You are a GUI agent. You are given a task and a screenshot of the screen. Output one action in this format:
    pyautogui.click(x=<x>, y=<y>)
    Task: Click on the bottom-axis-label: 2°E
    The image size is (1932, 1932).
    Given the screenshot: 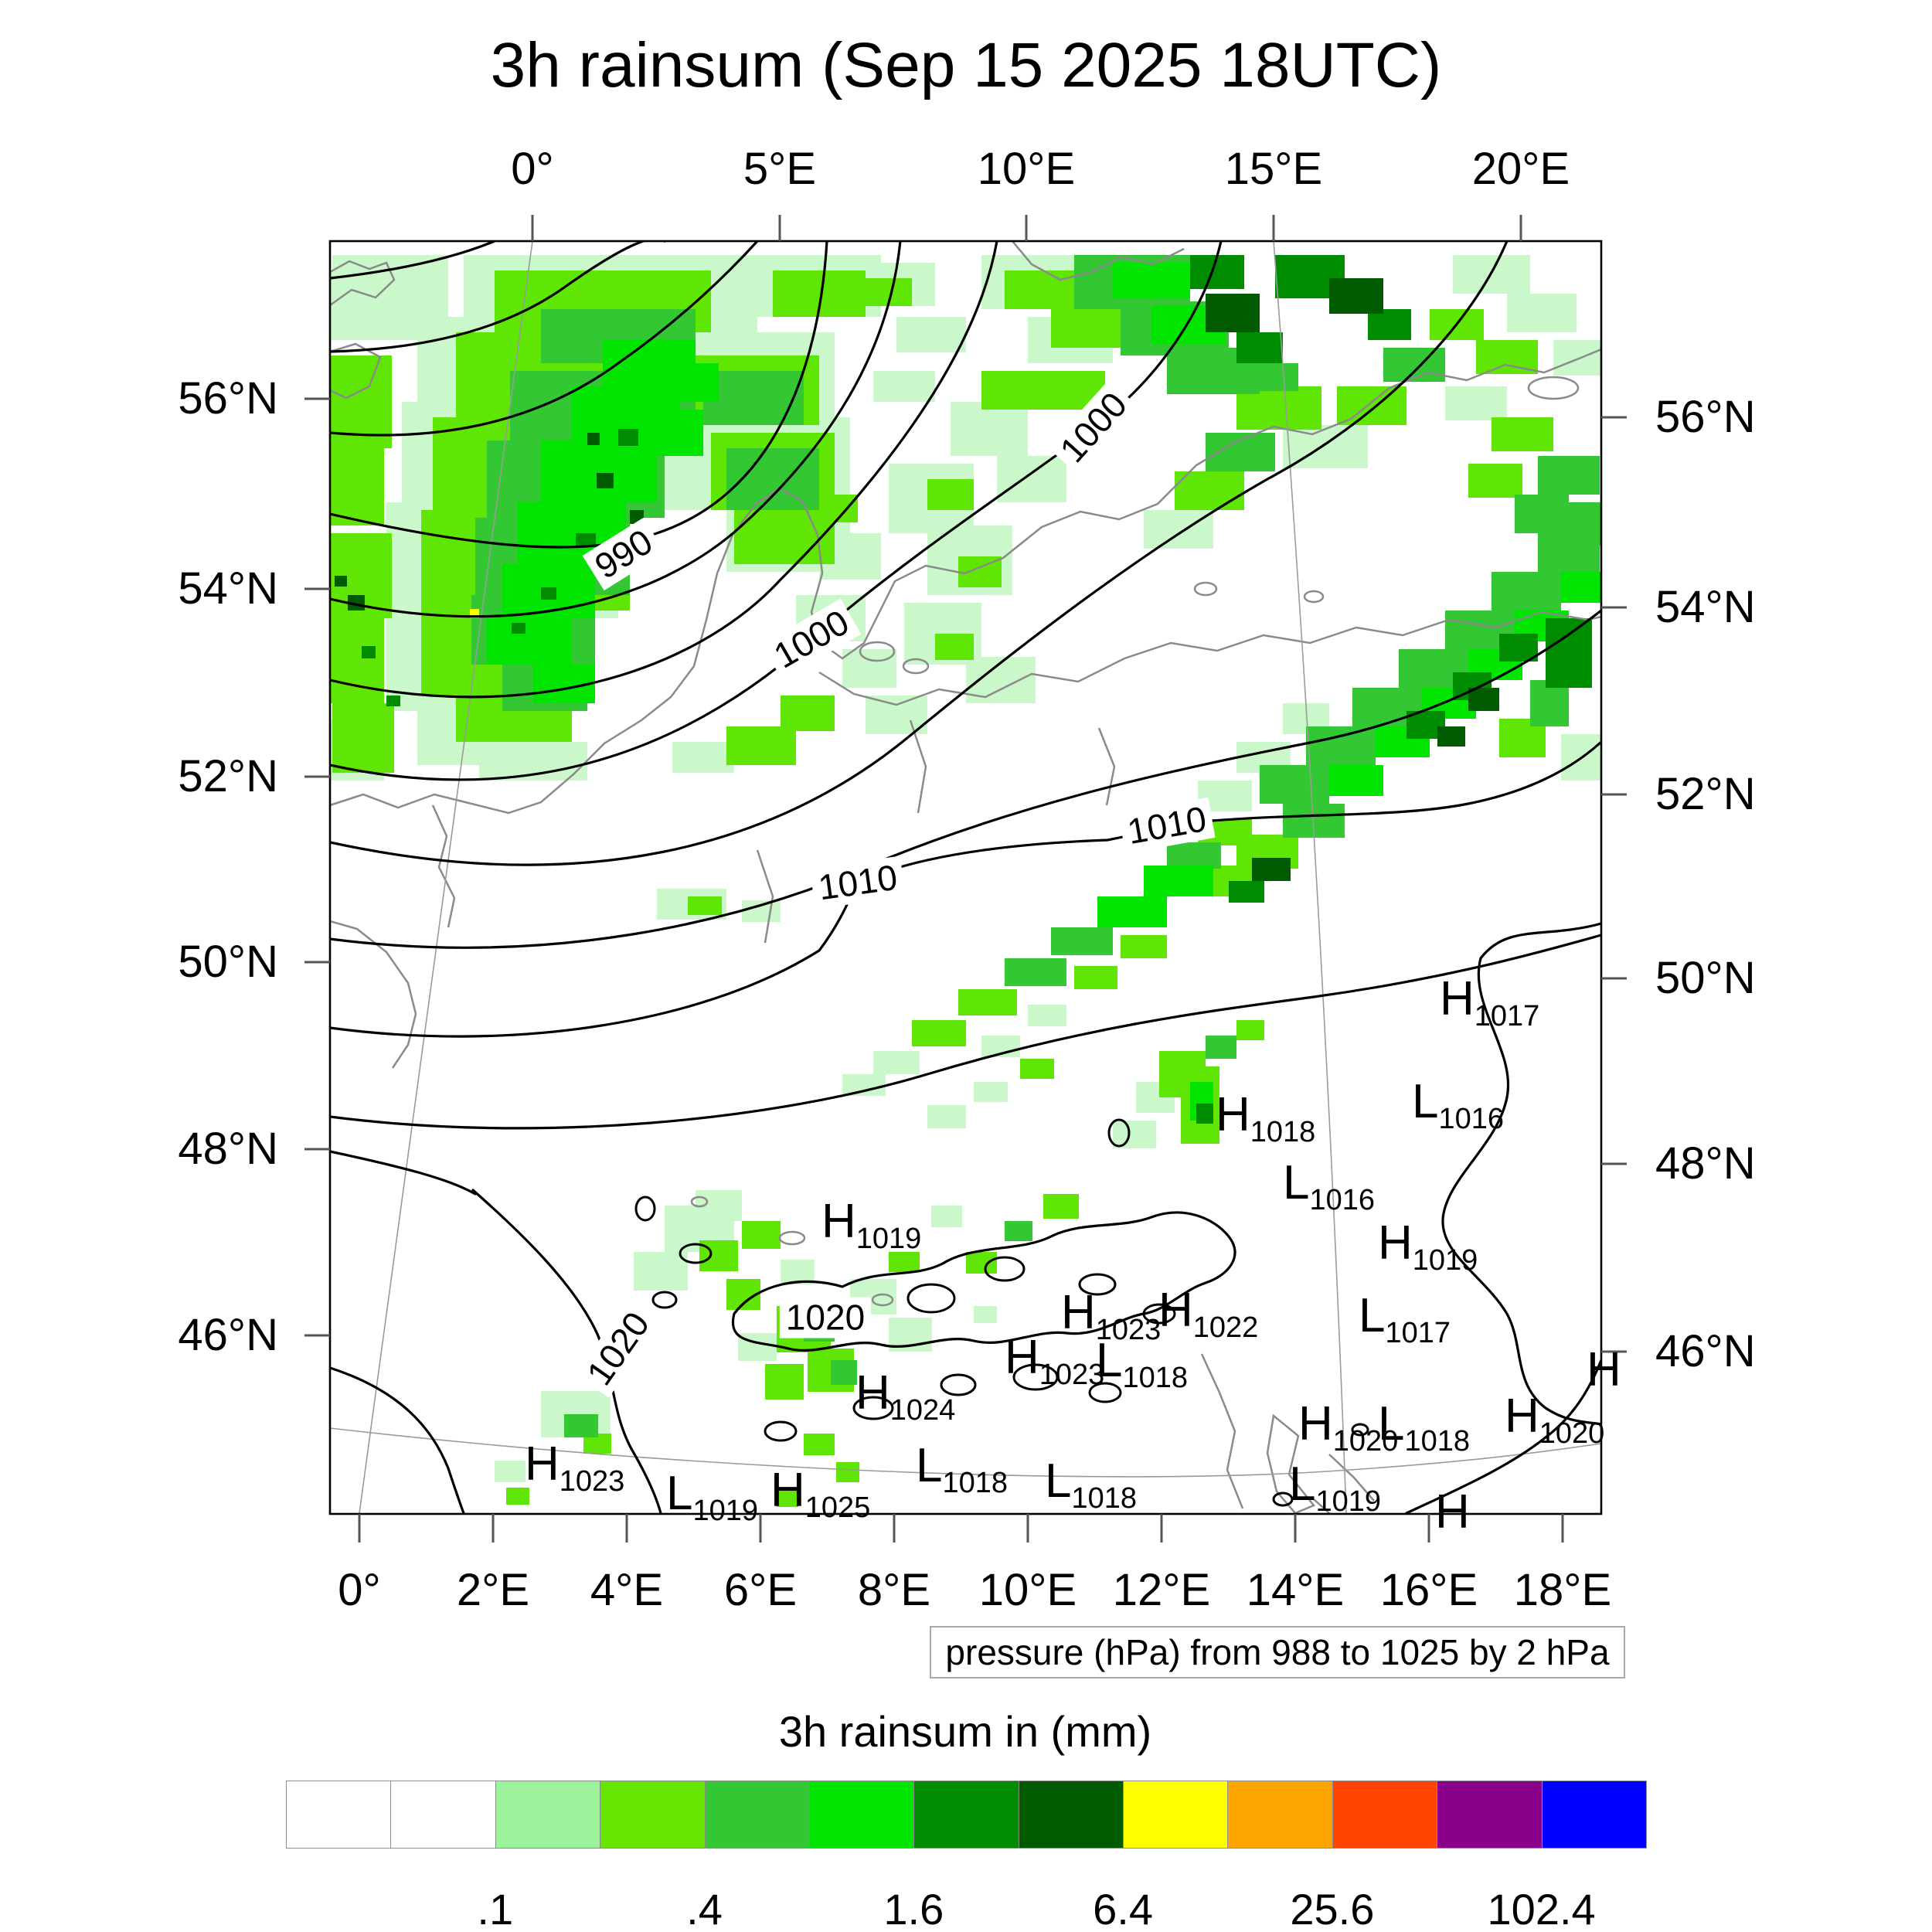 What is the action you would take?
    pyautogui.click(x=493, y=1590)
    